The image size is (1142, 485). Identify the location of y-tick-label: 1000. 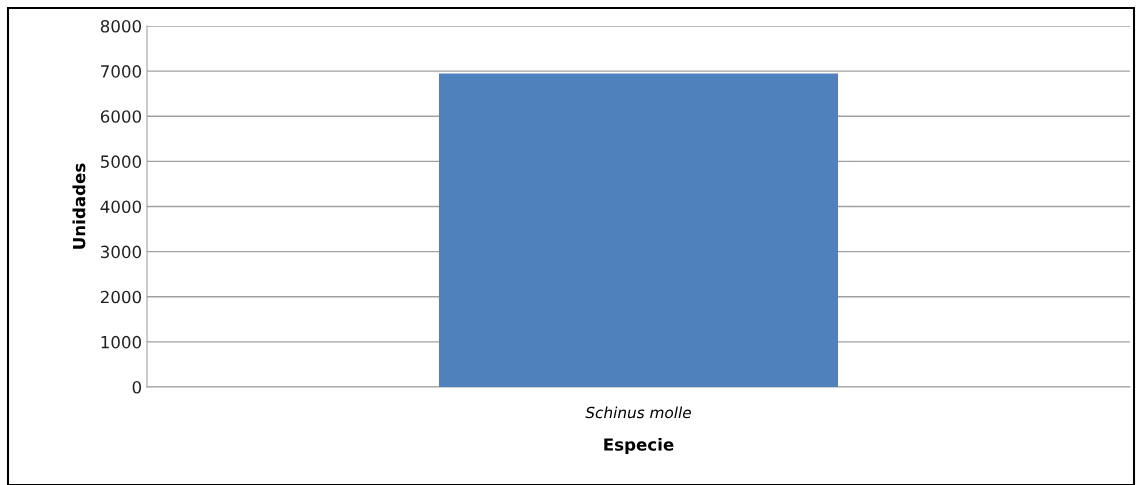
(121, 342).